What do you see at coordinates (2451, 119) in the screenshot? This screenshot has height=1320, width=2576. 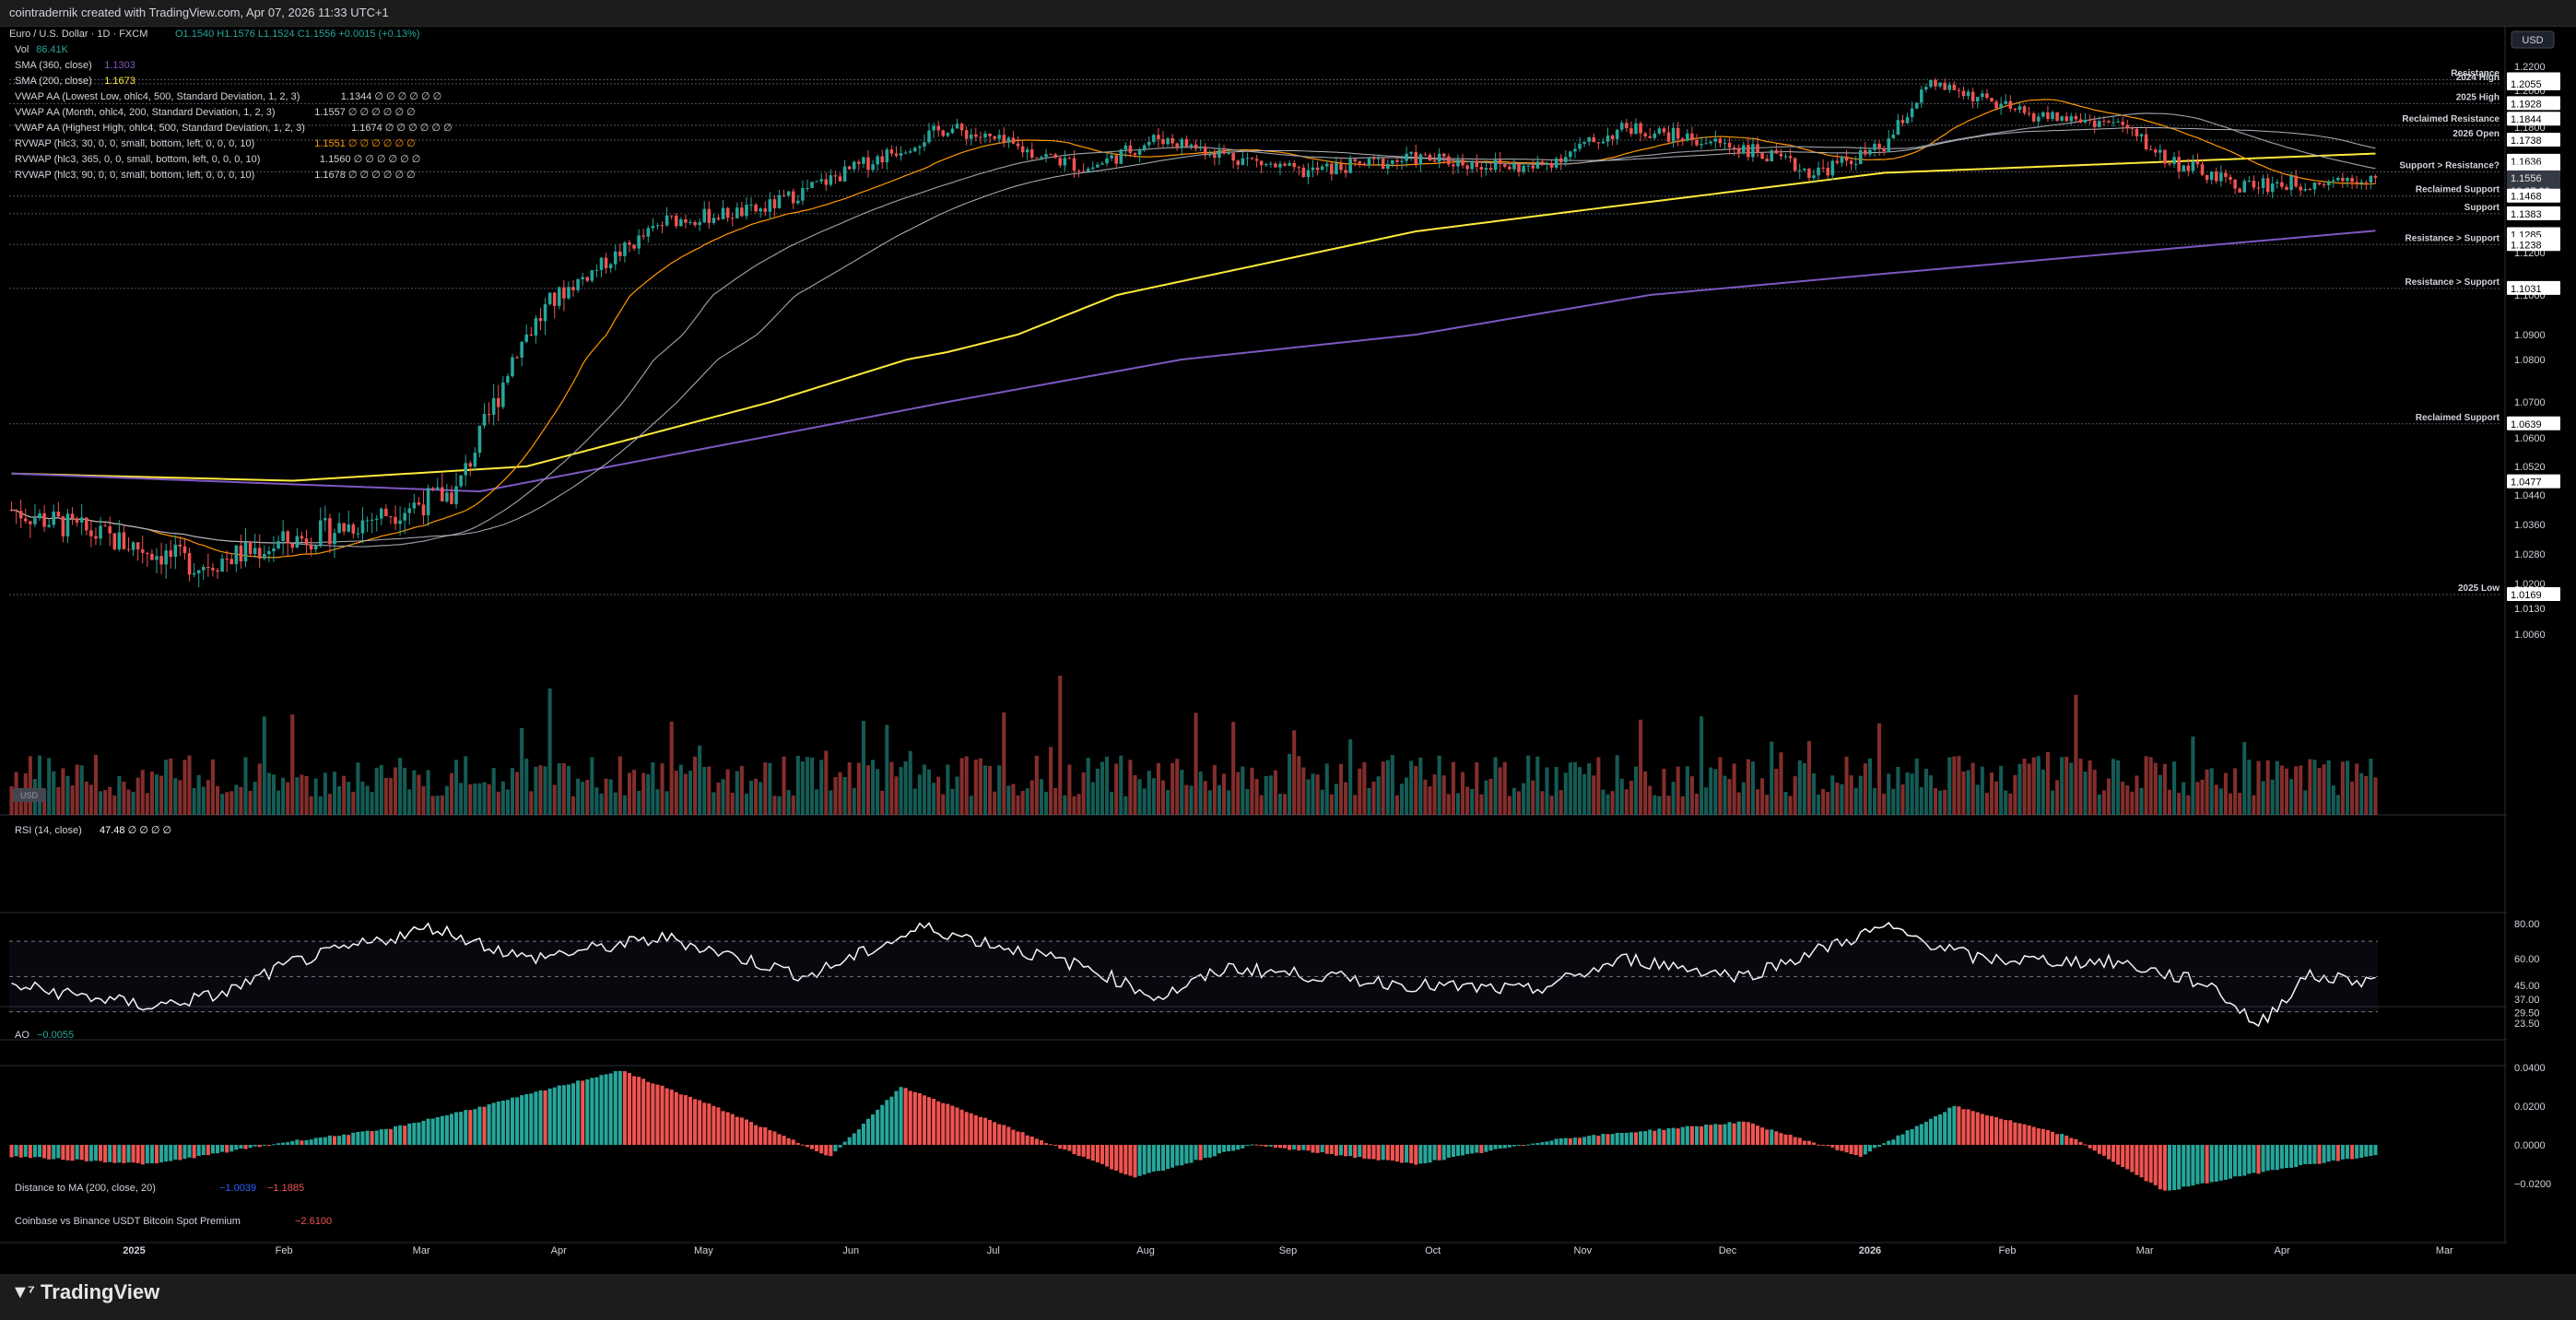 I see `level-annotation: Reclaimed Resistance` at bounding box center [2451, 119].